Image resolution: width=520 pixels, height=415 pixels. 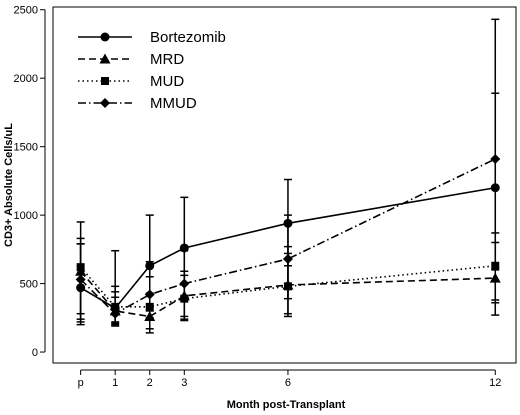 I want to click on x-tick-label: 12, so click(x=495, y=383).